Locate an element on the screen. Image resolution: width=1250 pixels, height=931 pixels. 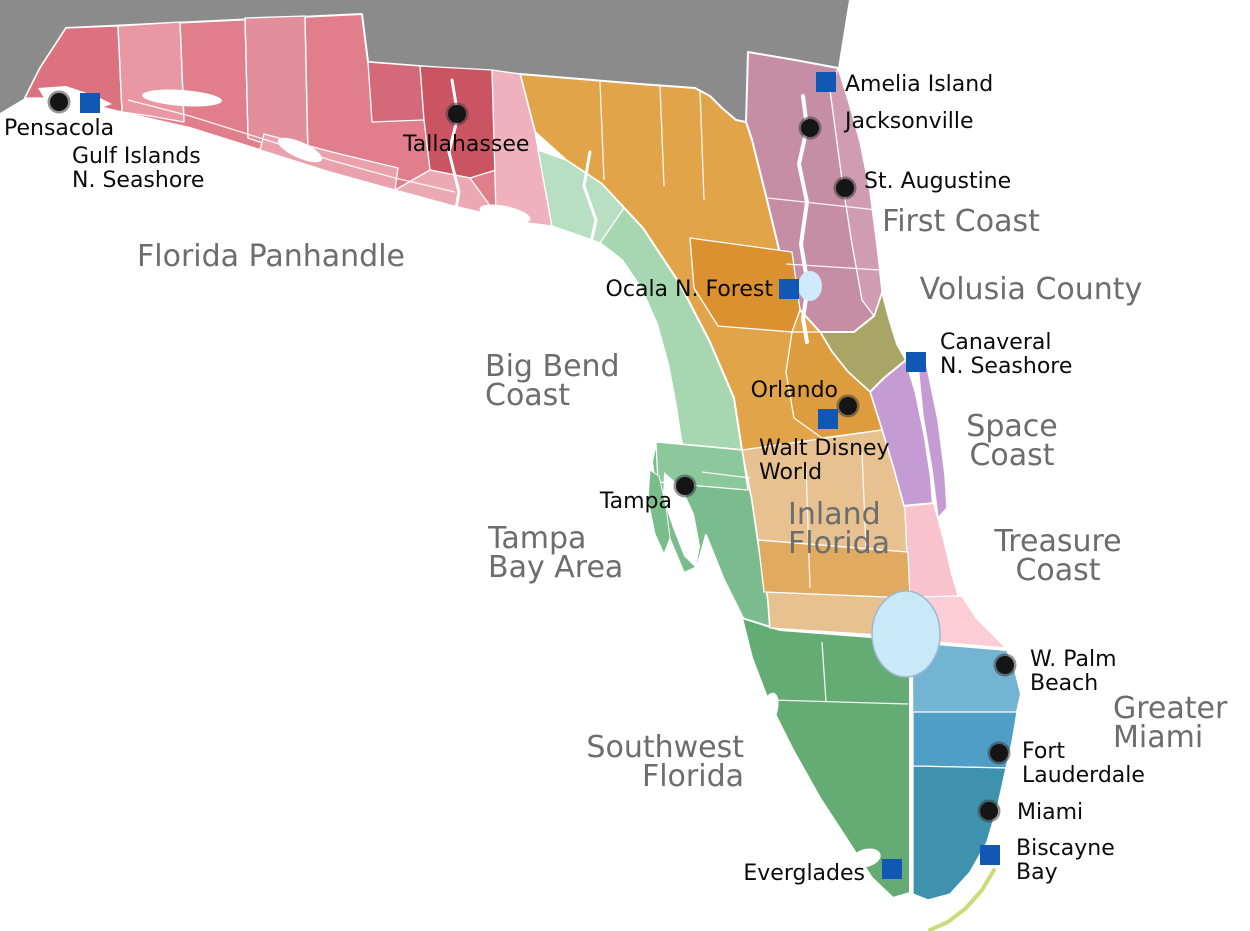
park-label-gulf-islands: Gulf Islands N. Seashore is located at coordinates (138, 168).